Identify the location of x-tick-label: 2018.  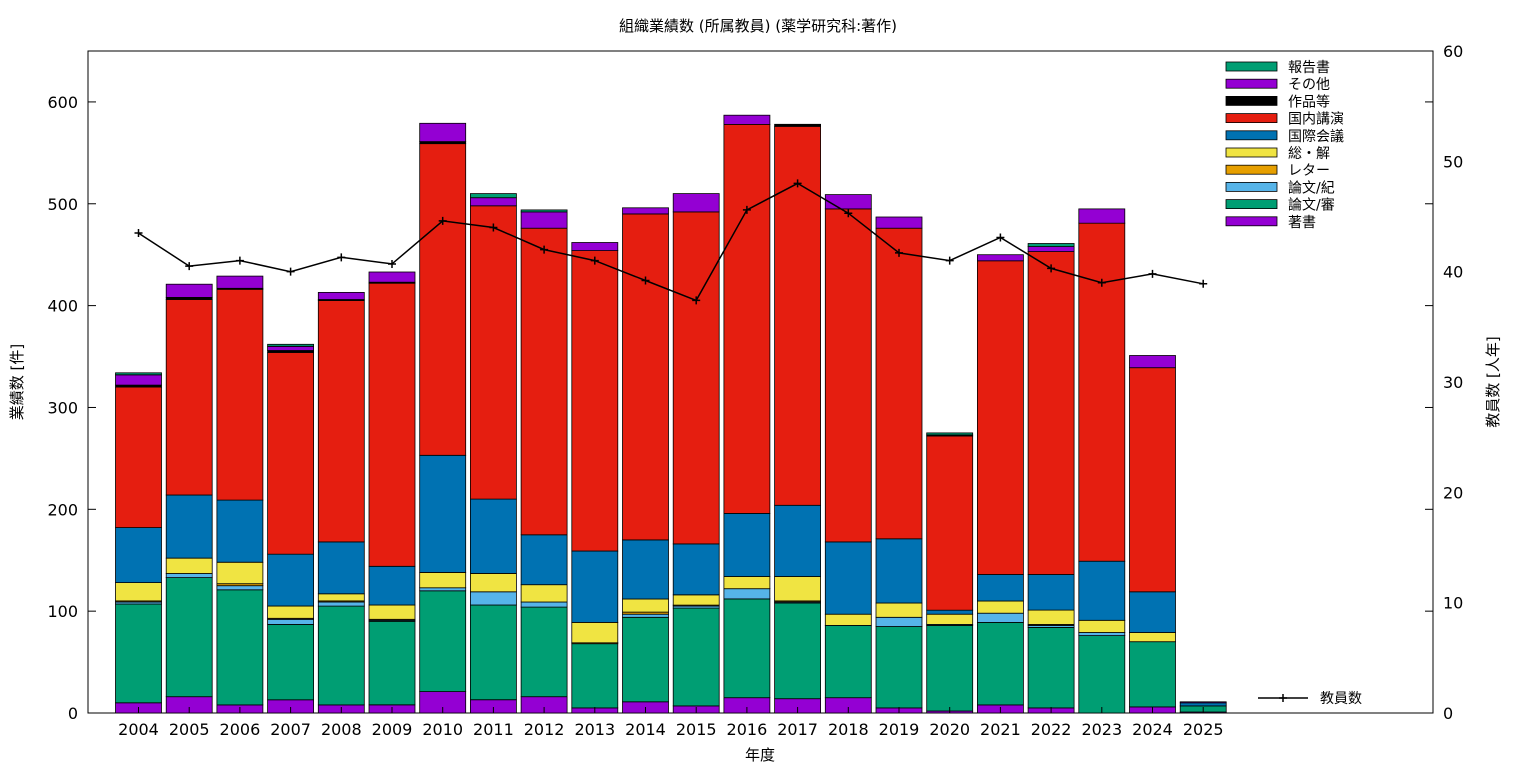
(848, 729).